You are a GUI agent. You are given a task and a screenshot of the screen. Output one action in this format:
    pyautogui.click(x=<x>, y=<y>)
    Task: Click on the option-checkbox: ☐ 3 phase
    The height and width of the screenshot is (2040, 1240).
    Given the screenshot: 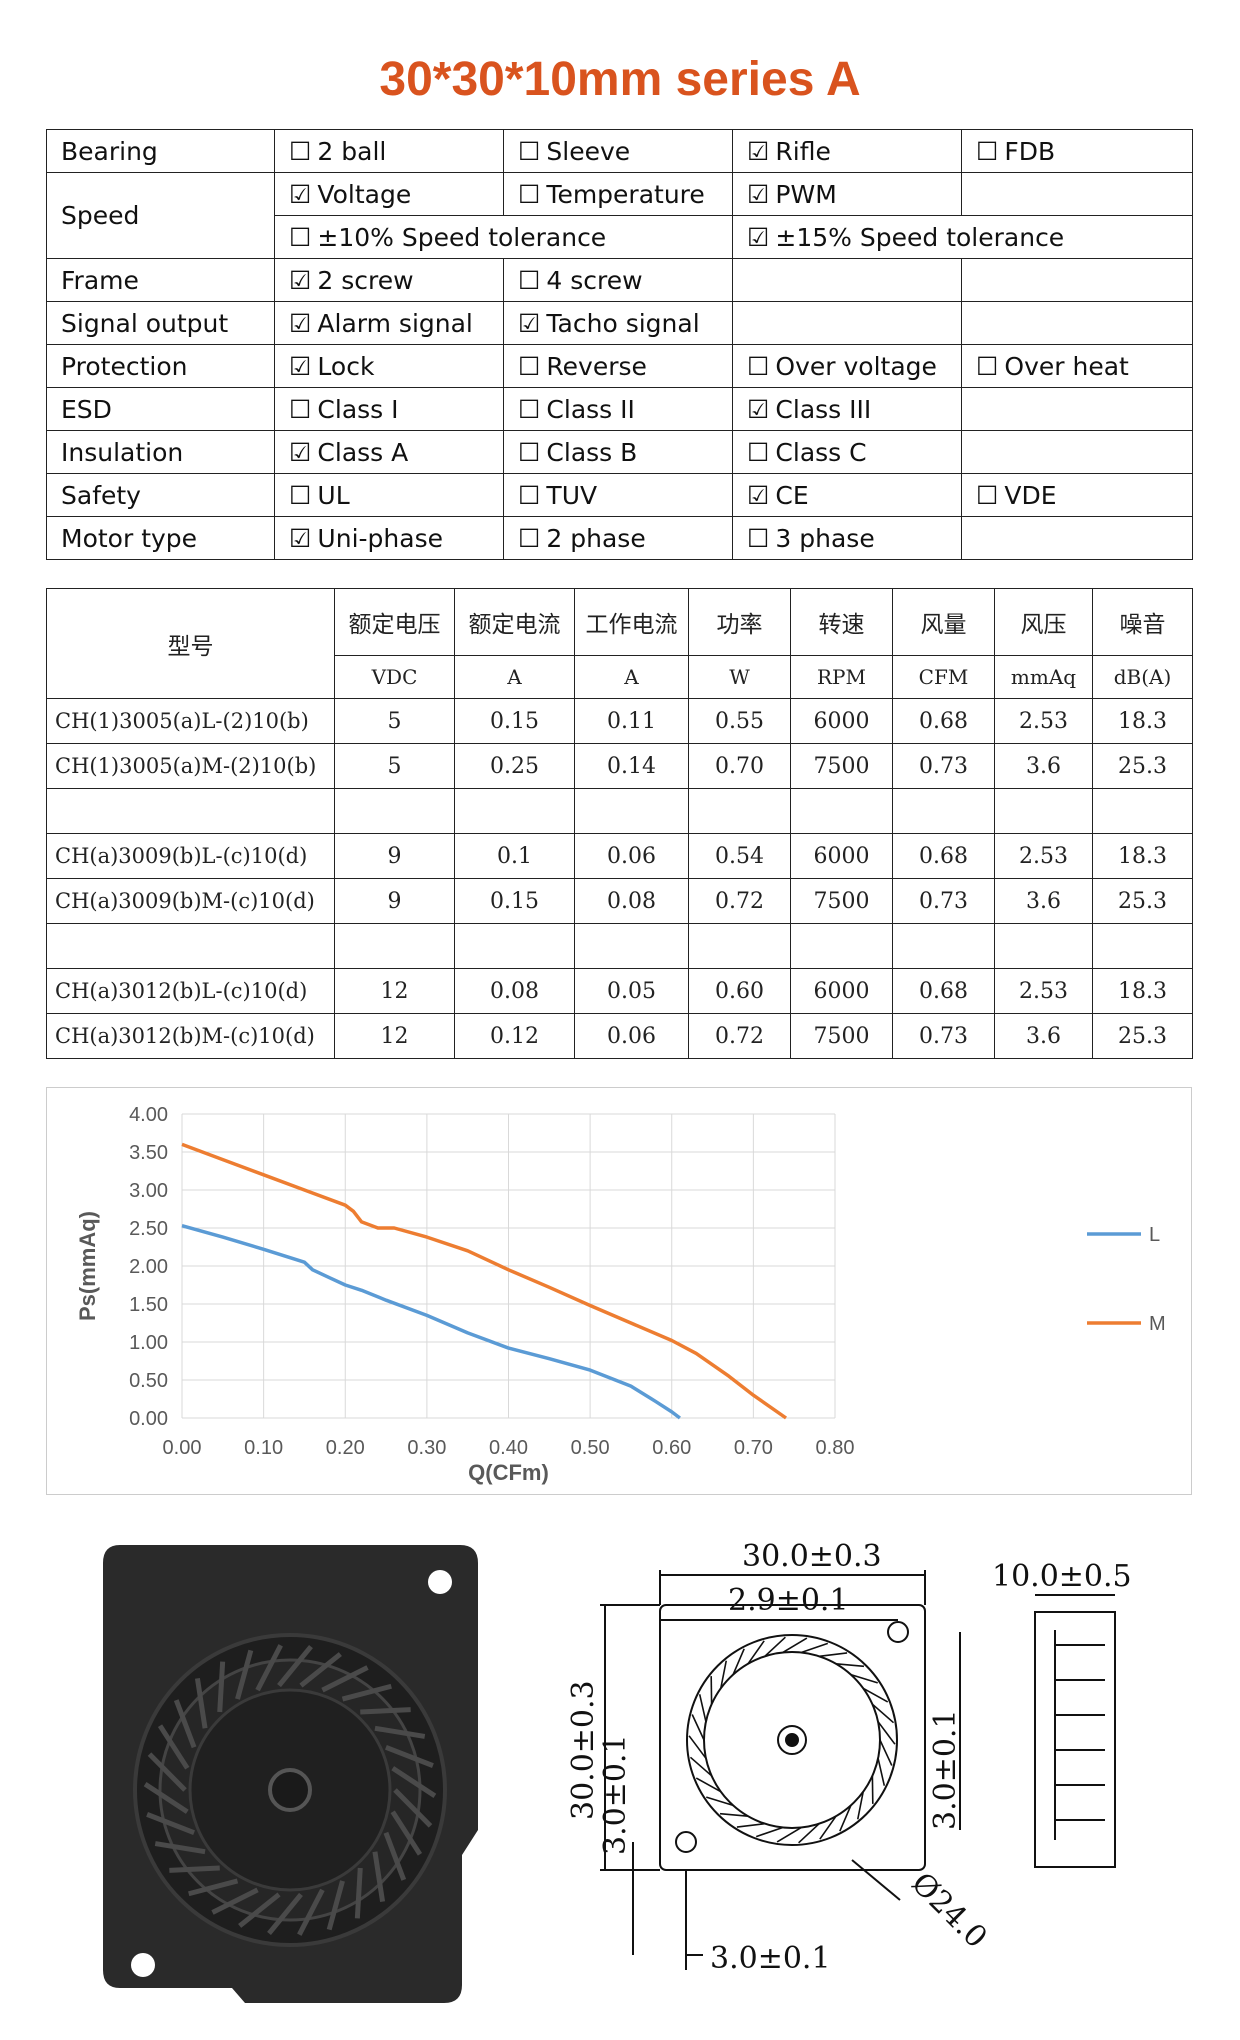 What is the action you would take?
    pyautogui.click(x=847, y=538)
    